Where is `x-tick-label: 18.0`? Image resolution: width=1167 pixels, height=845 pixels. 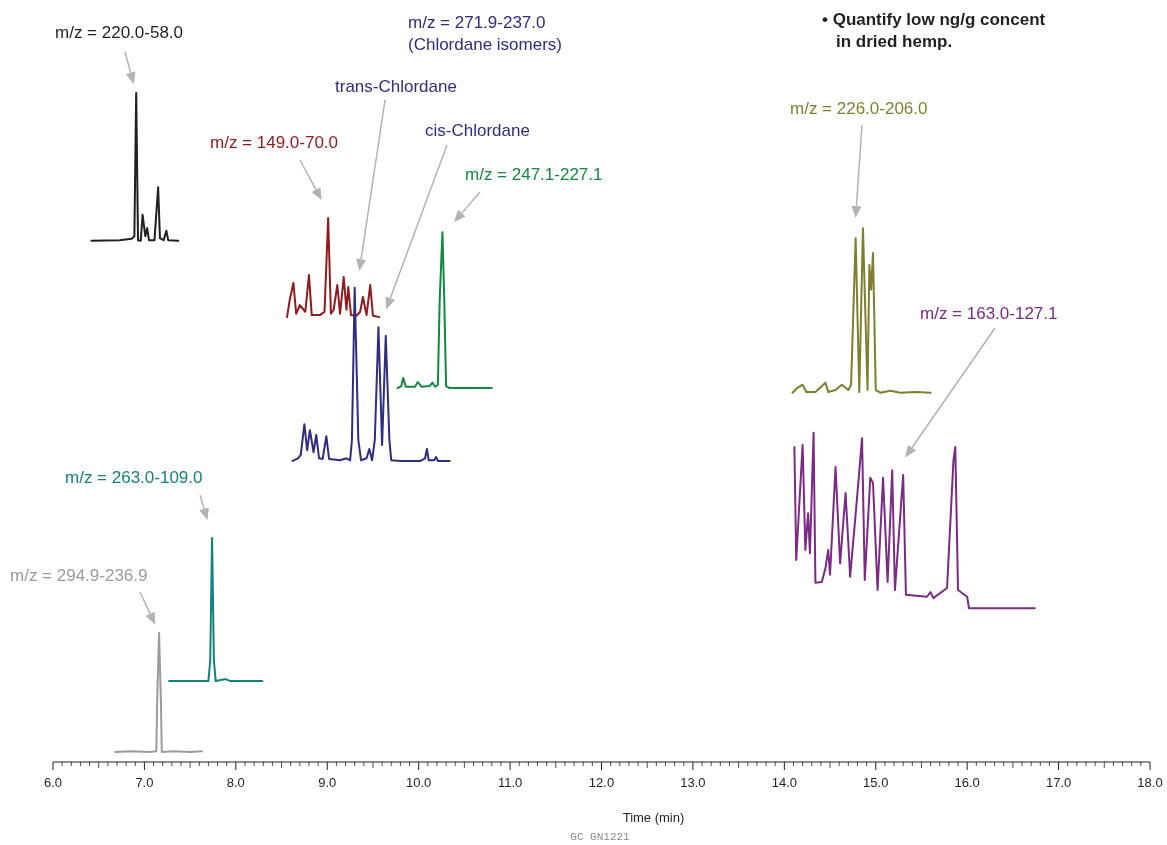
x-tick-label: 18.0 is located at coordinates (1150, 782).